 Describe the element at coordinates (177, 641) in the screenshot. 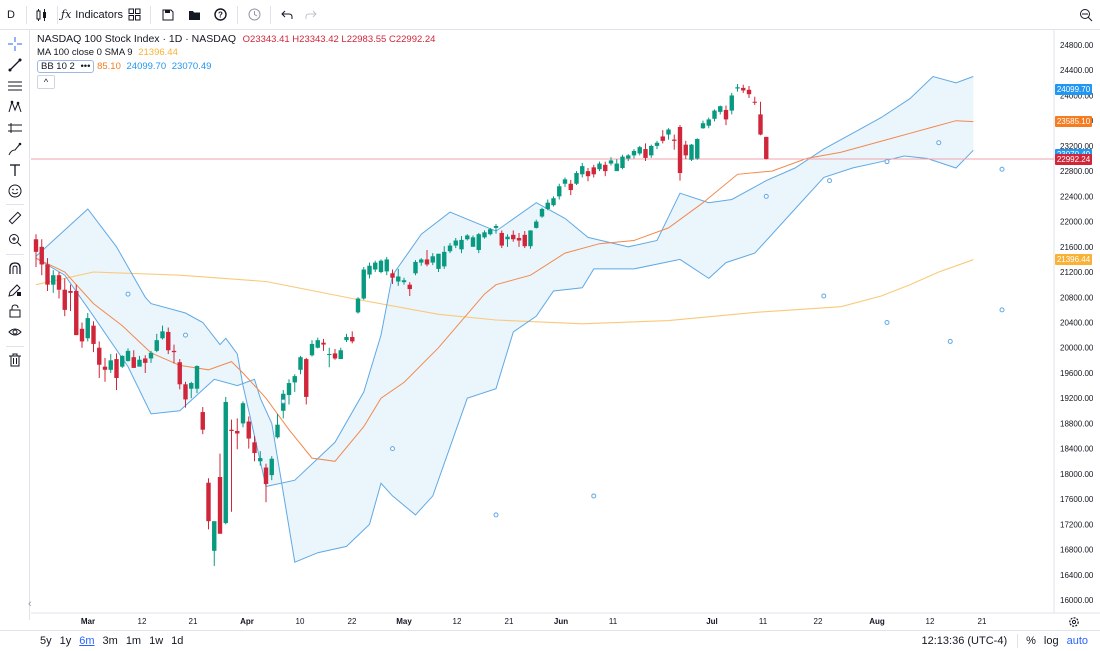

I see `range-1d: 1d` at that location.